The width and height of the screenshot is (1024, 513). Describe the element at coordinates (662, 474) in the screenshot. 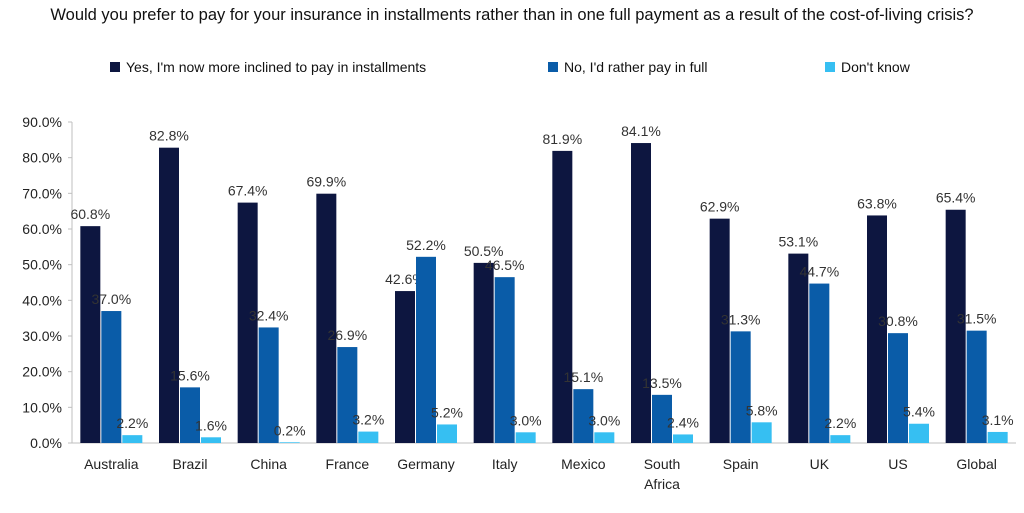

I see `x-tick-label: South Africa` at that location.